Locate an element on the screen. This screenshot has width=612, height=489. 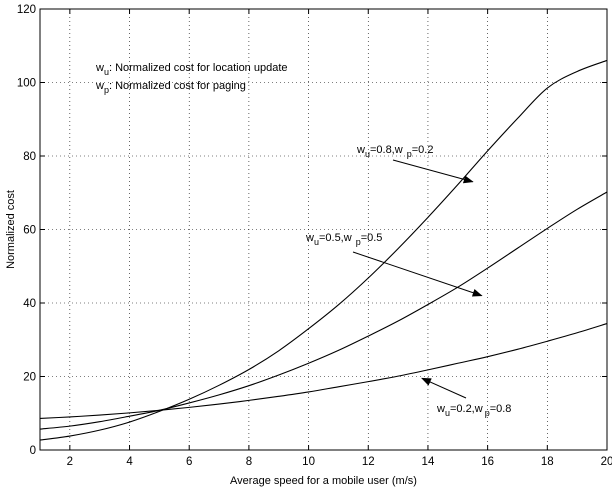
annotation-wu02-wp08: wu=0.2,w p=0.8 is located at coordinates (473, 410).